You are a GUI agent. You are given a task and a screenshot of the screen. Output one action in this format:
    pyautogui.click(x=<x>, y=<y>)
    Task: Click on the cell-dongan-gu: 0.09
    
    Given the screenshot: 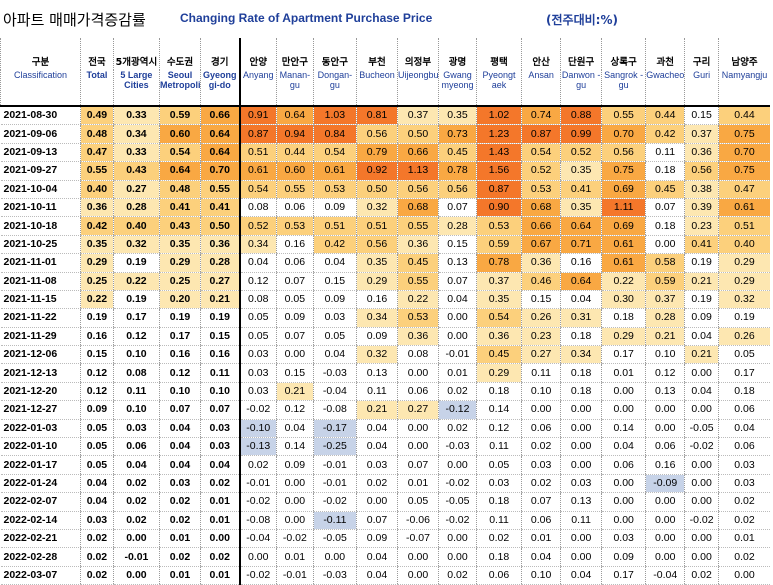 What is the action you would take?
    pyautogui.click(x=334, y=208)
    